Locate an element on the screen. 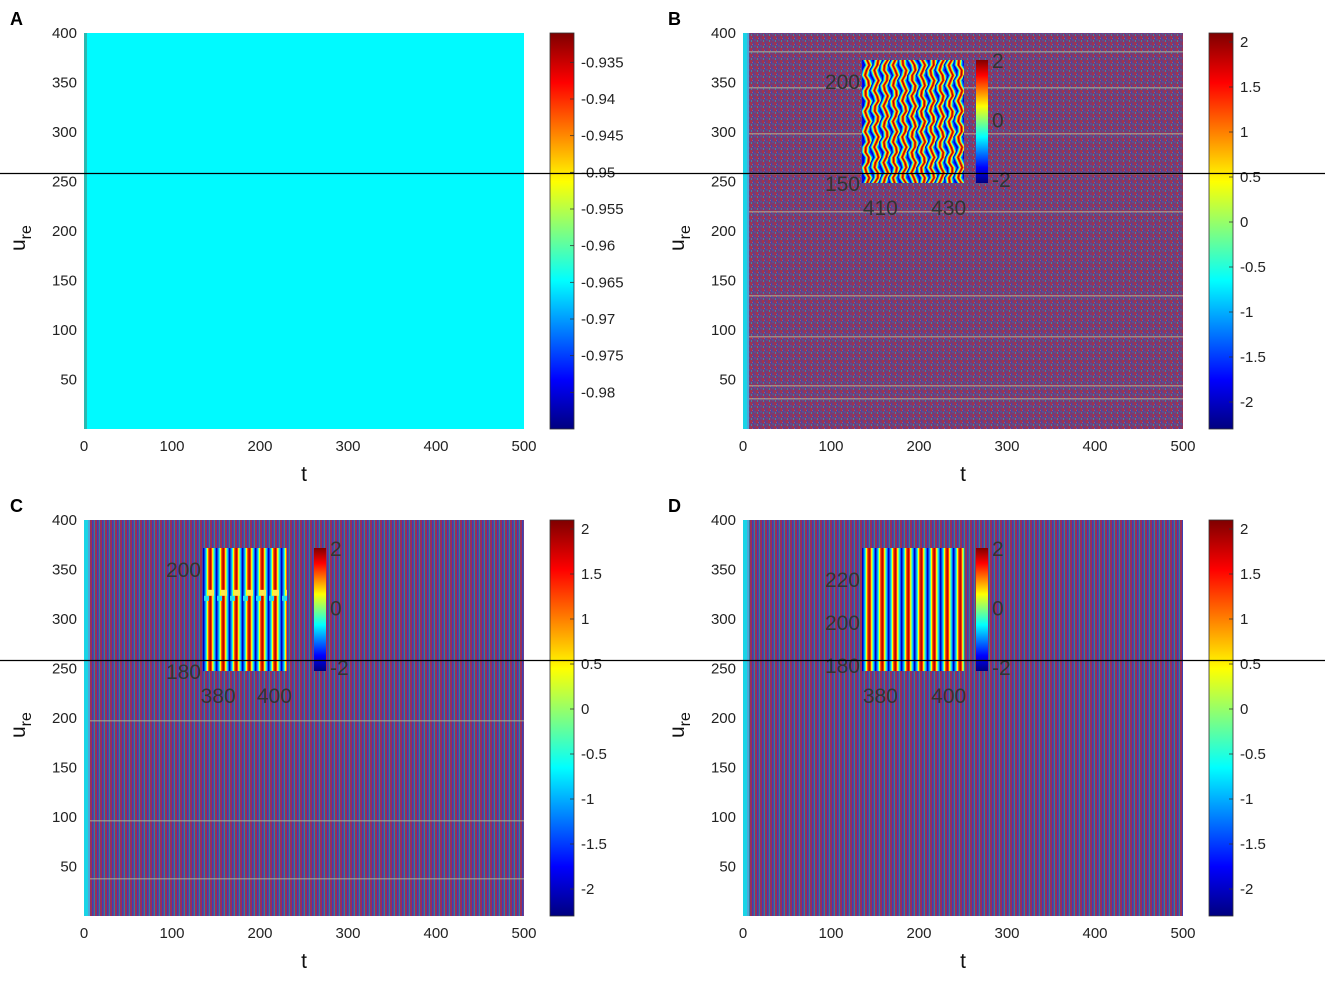  panel-a-label: A is located at coordinates (16, 19).